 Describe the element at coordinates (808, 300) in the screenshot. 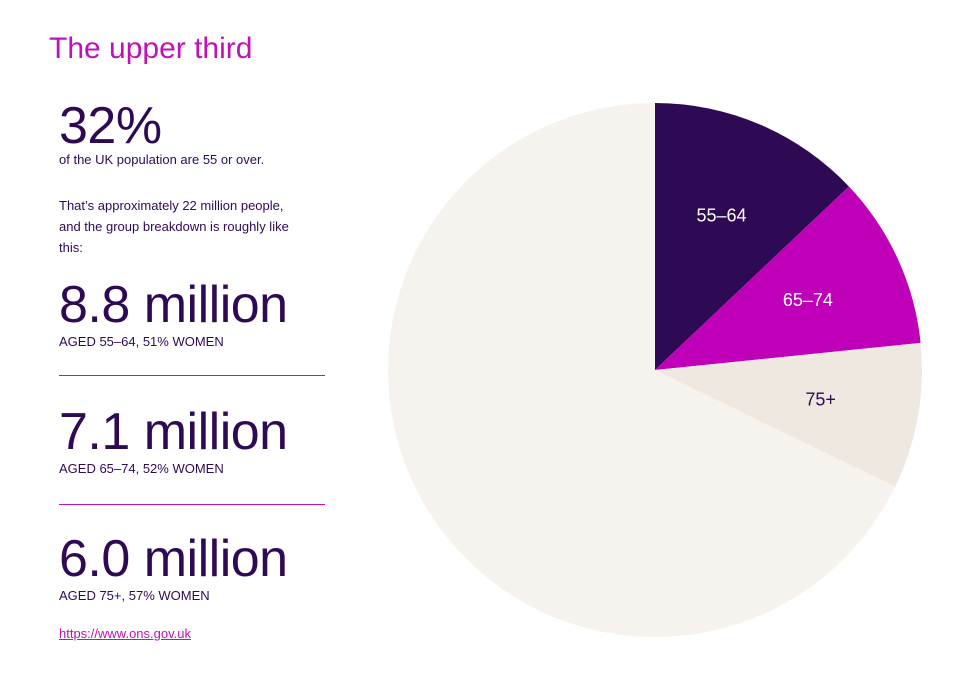

I see `pie-label: 65–74` at that location.